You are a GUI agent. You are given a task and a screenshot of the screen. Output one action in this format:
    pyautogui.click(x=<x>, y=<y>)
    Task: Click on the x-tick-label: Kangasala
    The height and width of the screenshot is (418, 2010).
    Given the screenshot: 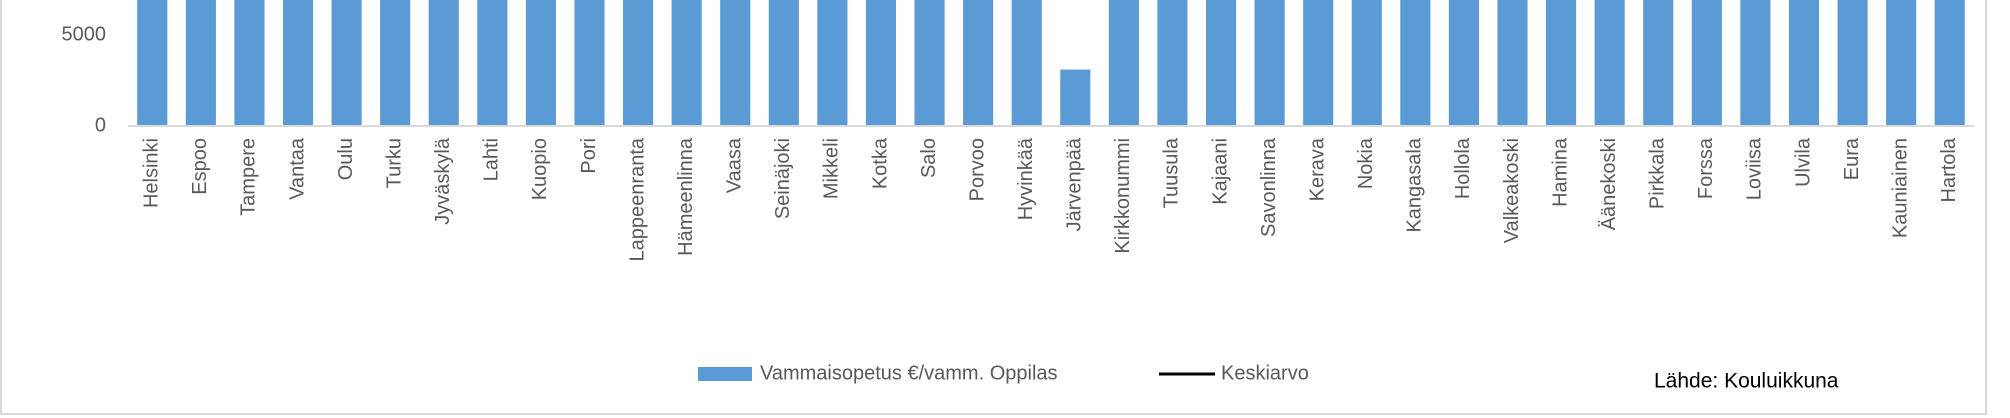 What is the action you would take?
    pyautogui.click(x=1415, y=184)
    